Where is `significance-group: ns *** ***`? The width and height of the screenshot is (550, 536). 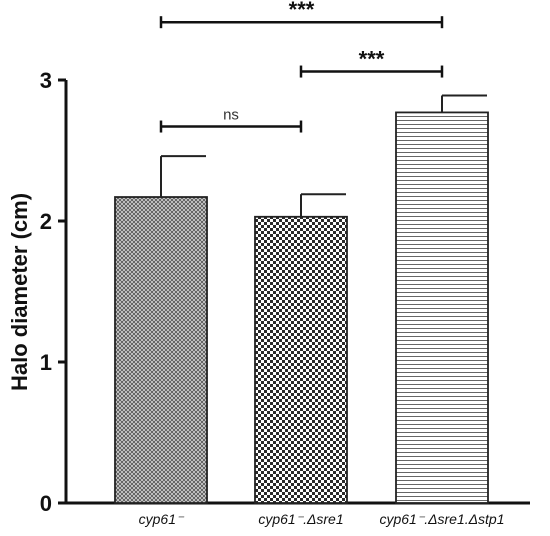 significance-group: ns *** *** is located at coordinates (301, 66).